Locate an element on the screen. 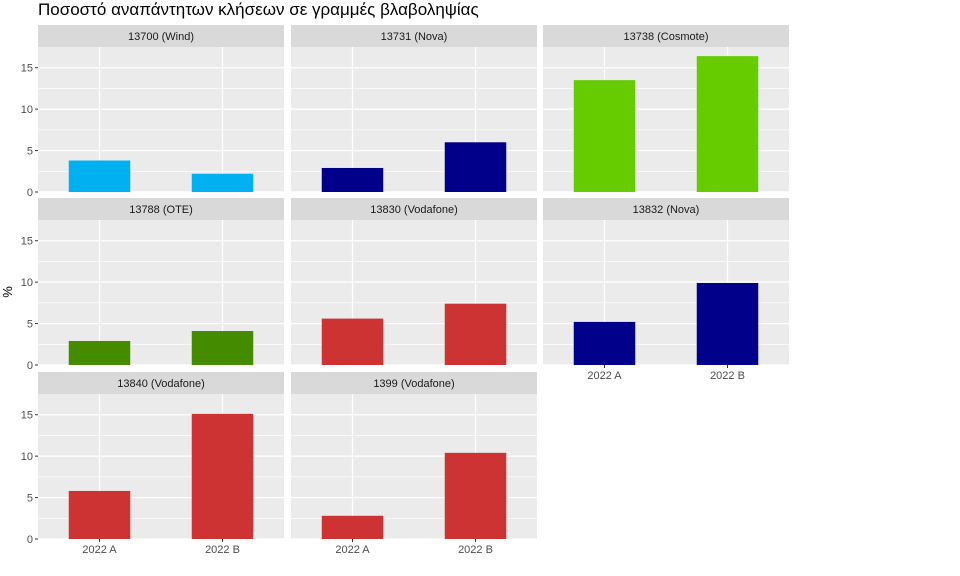  facet-panel: 13731 (Nova) is located at coordinates (414, 109).